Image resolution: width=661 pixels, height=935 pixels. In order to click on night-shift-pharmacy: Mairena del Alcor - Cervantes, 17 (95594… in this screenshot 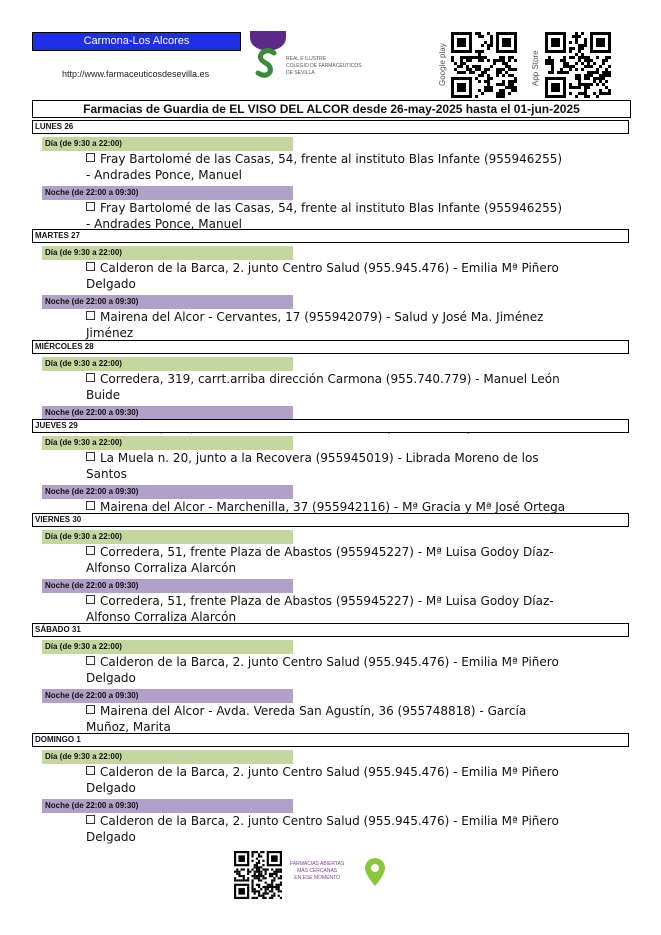, I will do `click(315, 325)`.